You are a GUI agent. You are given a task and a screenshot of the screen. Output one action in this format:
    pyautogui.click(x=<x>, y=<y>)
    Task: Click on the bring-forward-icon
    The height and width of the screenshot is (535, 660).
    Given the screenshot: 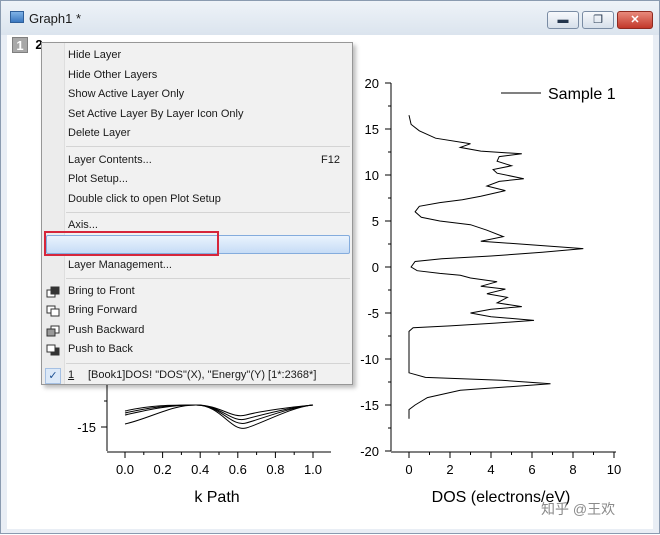 What is the action you would take?
    pyautogui.click(x=53, y=311)
    